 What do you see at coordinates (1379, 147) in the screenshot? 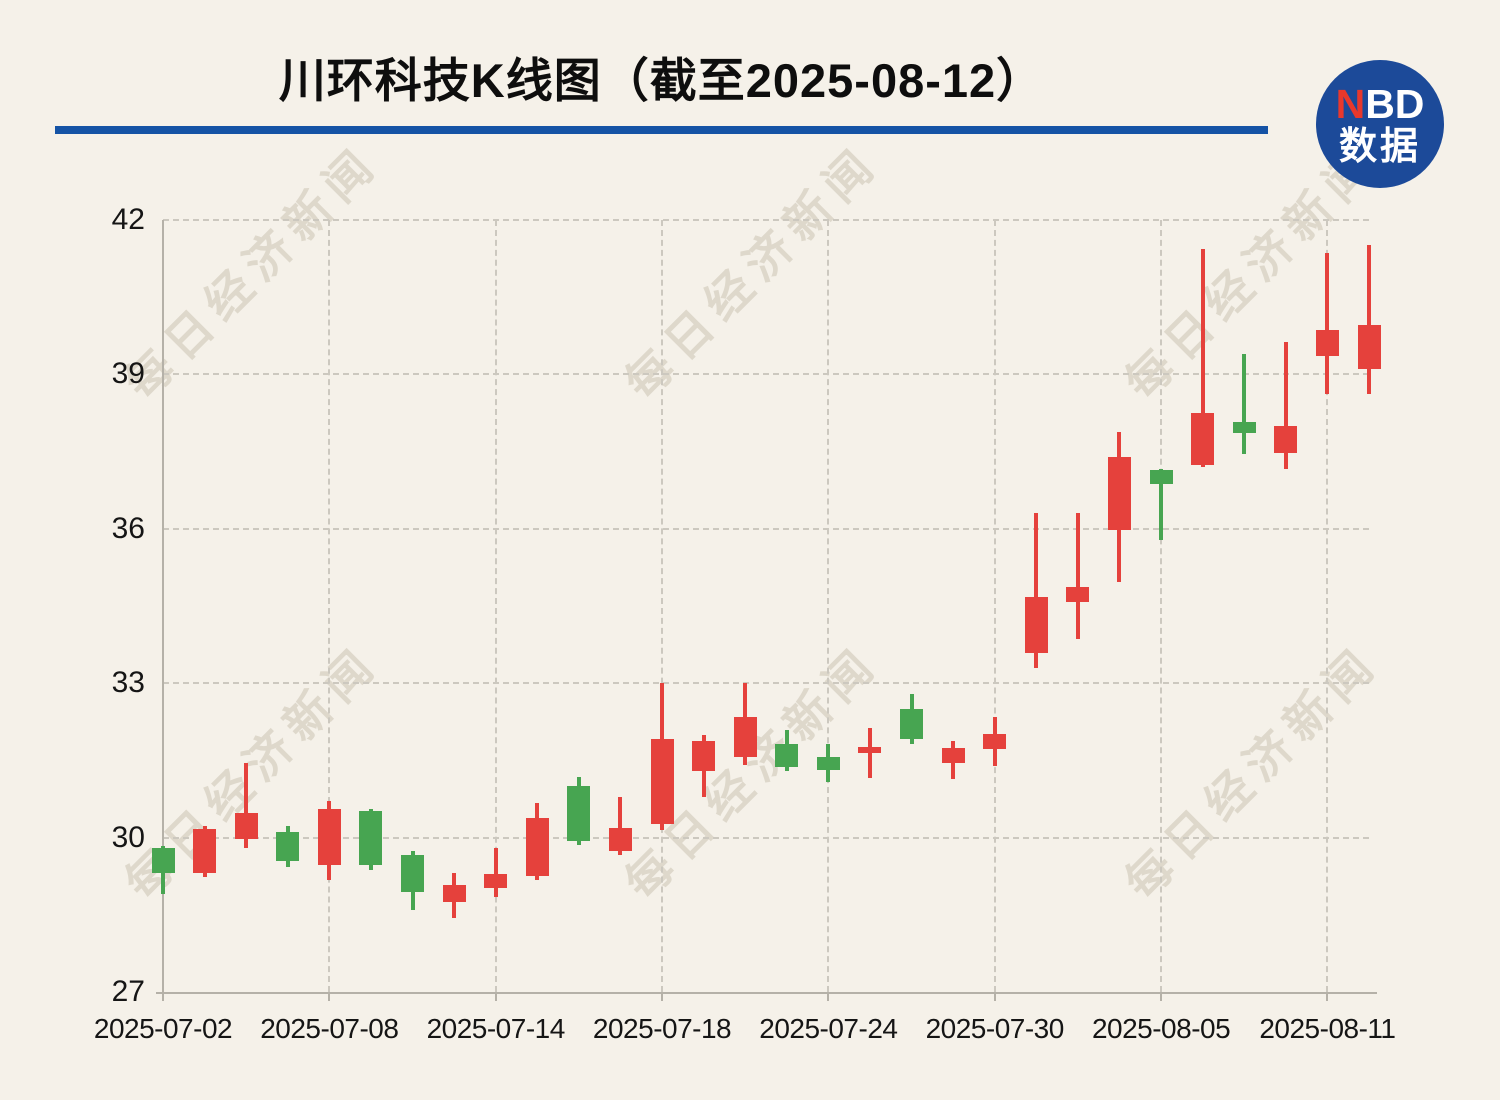
I see `nbd-logo-subtitle: 数据` at bounding box center [1379, 147].